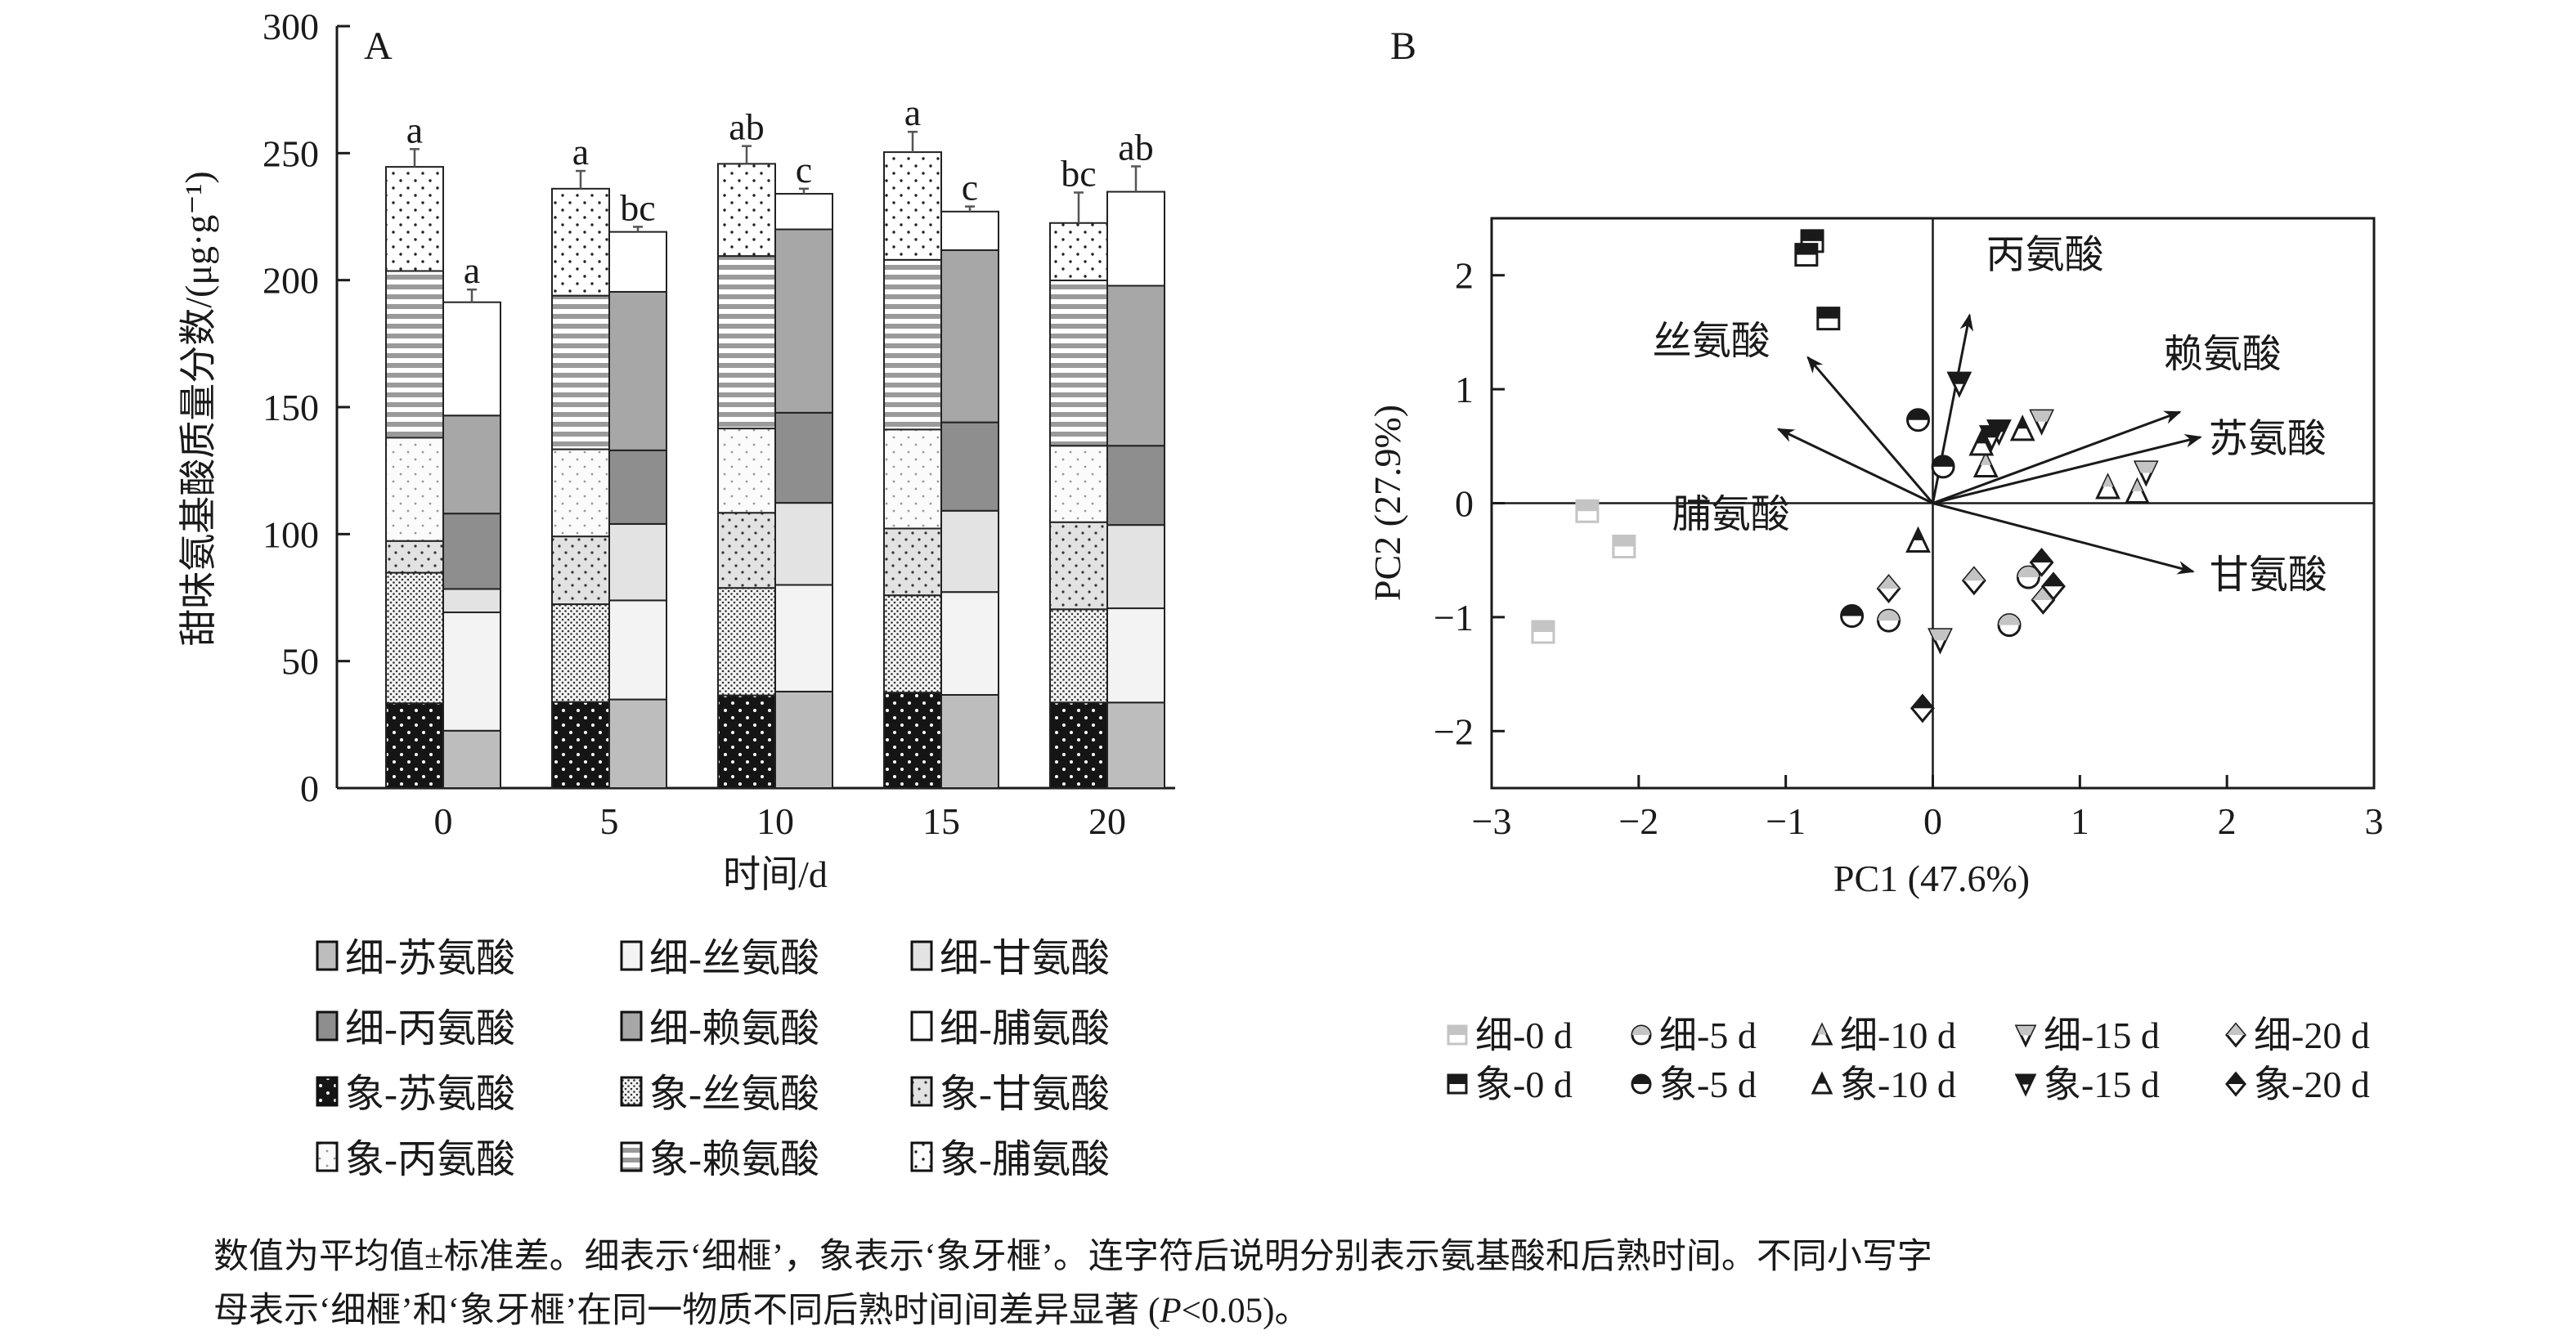 This screenshot has width=2576, height=1344. What do you see at coordinates (1897, 519) in the screenshot?
I see `series-象-5 d` at bounding box center [1897, 519].